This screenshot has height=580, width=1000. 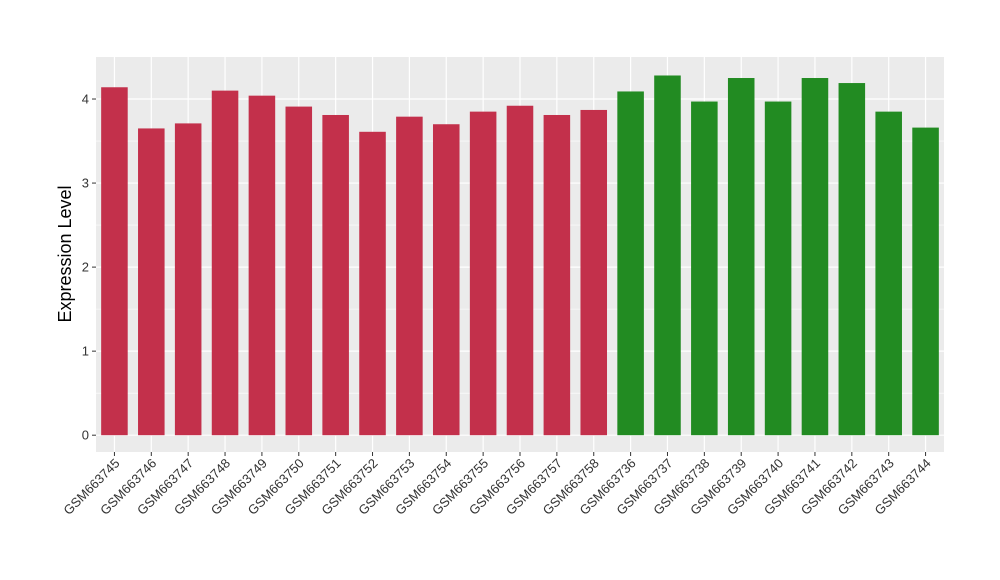 I want to click on bar-GSM663749, so click(x=262, y=265).